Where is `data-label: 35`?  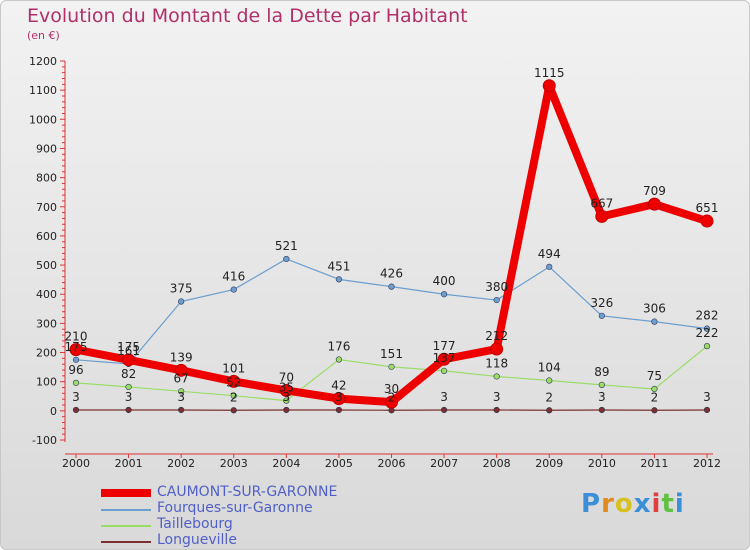 data-label: 35 is located at coordinates (286, 388).